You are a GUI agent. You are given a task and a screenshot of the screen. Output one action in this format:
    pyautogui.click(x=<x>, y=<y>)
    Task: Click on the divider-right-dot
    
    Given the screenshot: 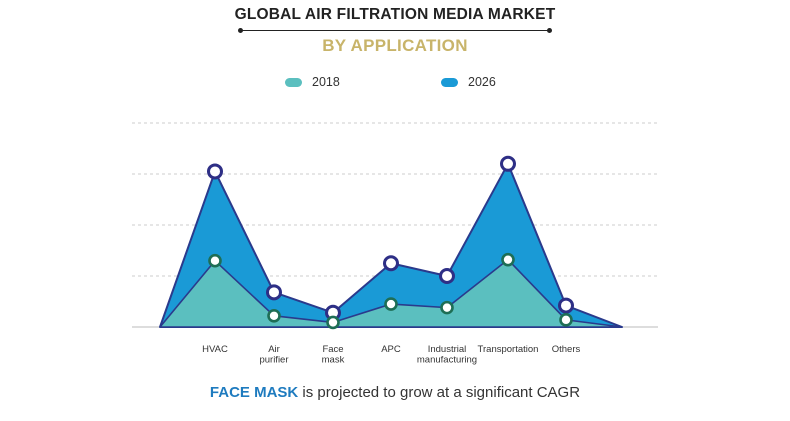 What is the action you would take?
    pyautogui.click(x=549, y=30)
    